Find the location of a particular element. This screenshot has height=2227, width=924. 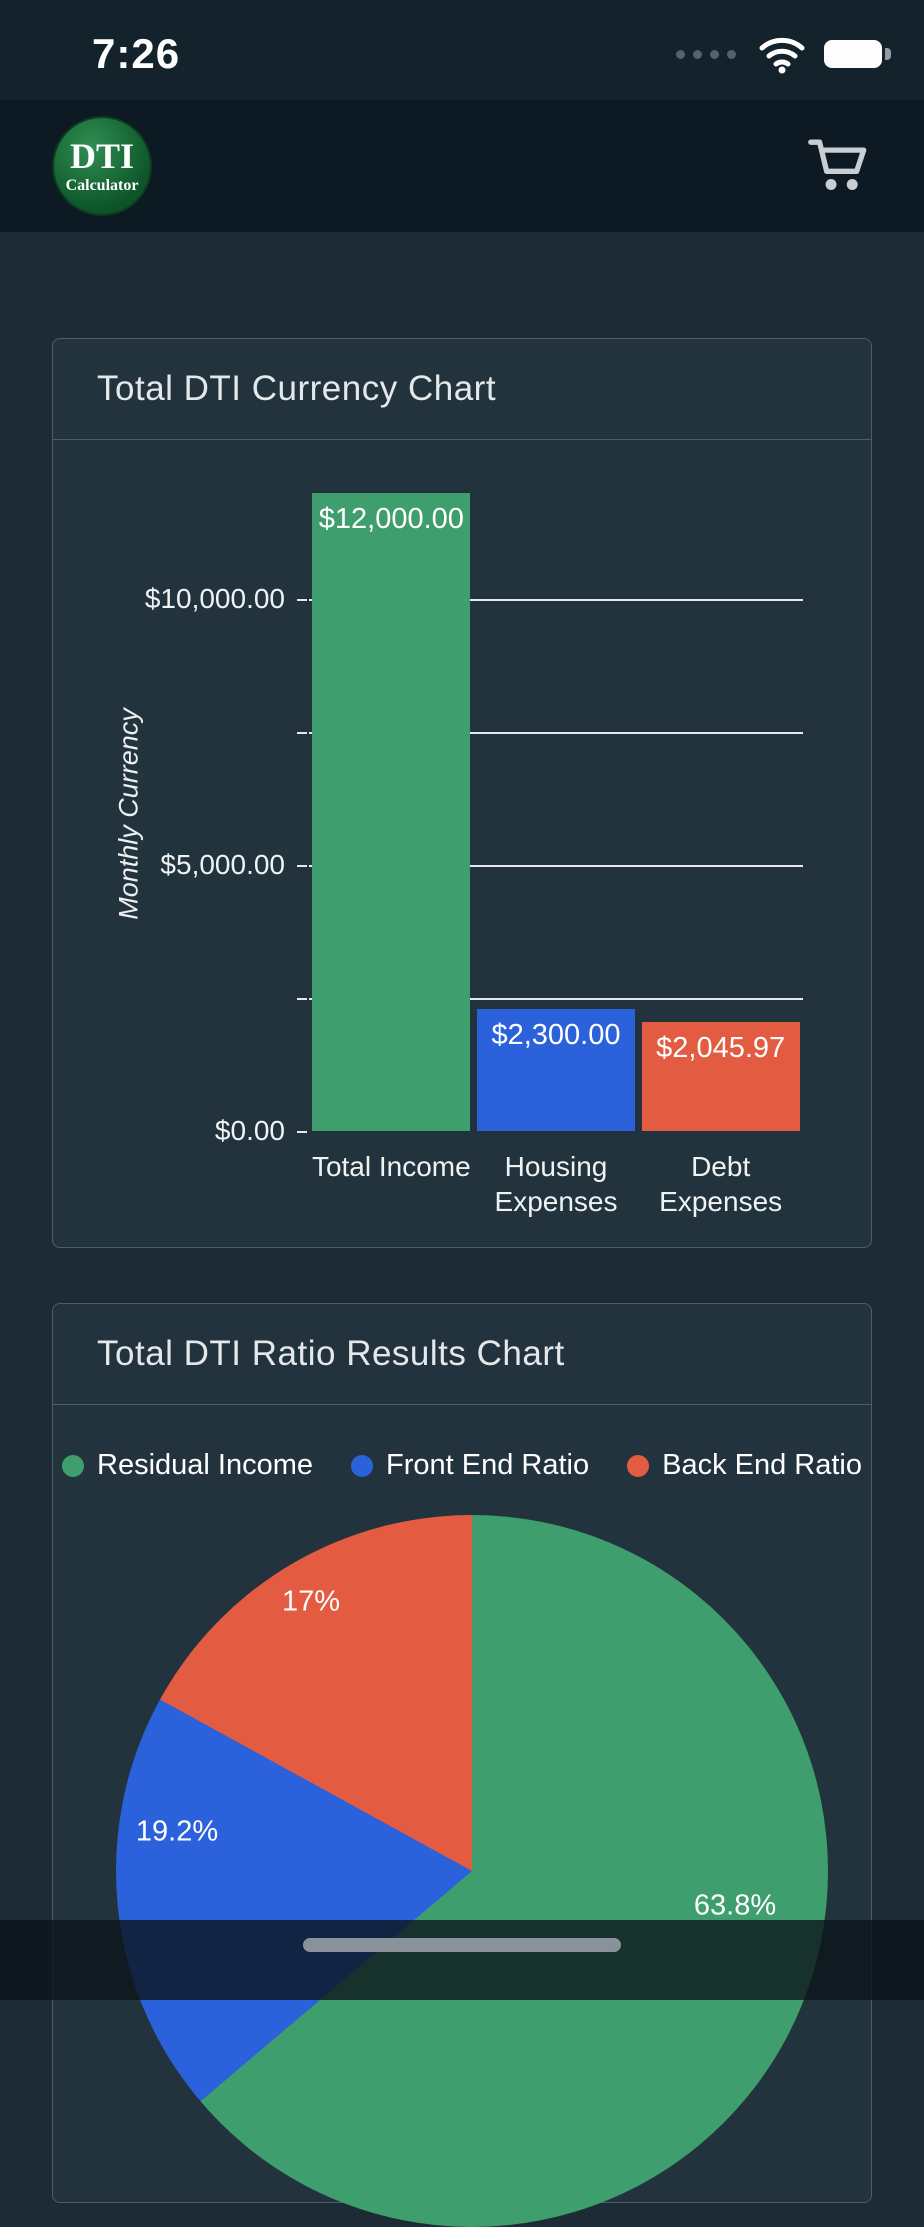

bar-value-label: $12,000.00 is located at coordinates (391, 519).